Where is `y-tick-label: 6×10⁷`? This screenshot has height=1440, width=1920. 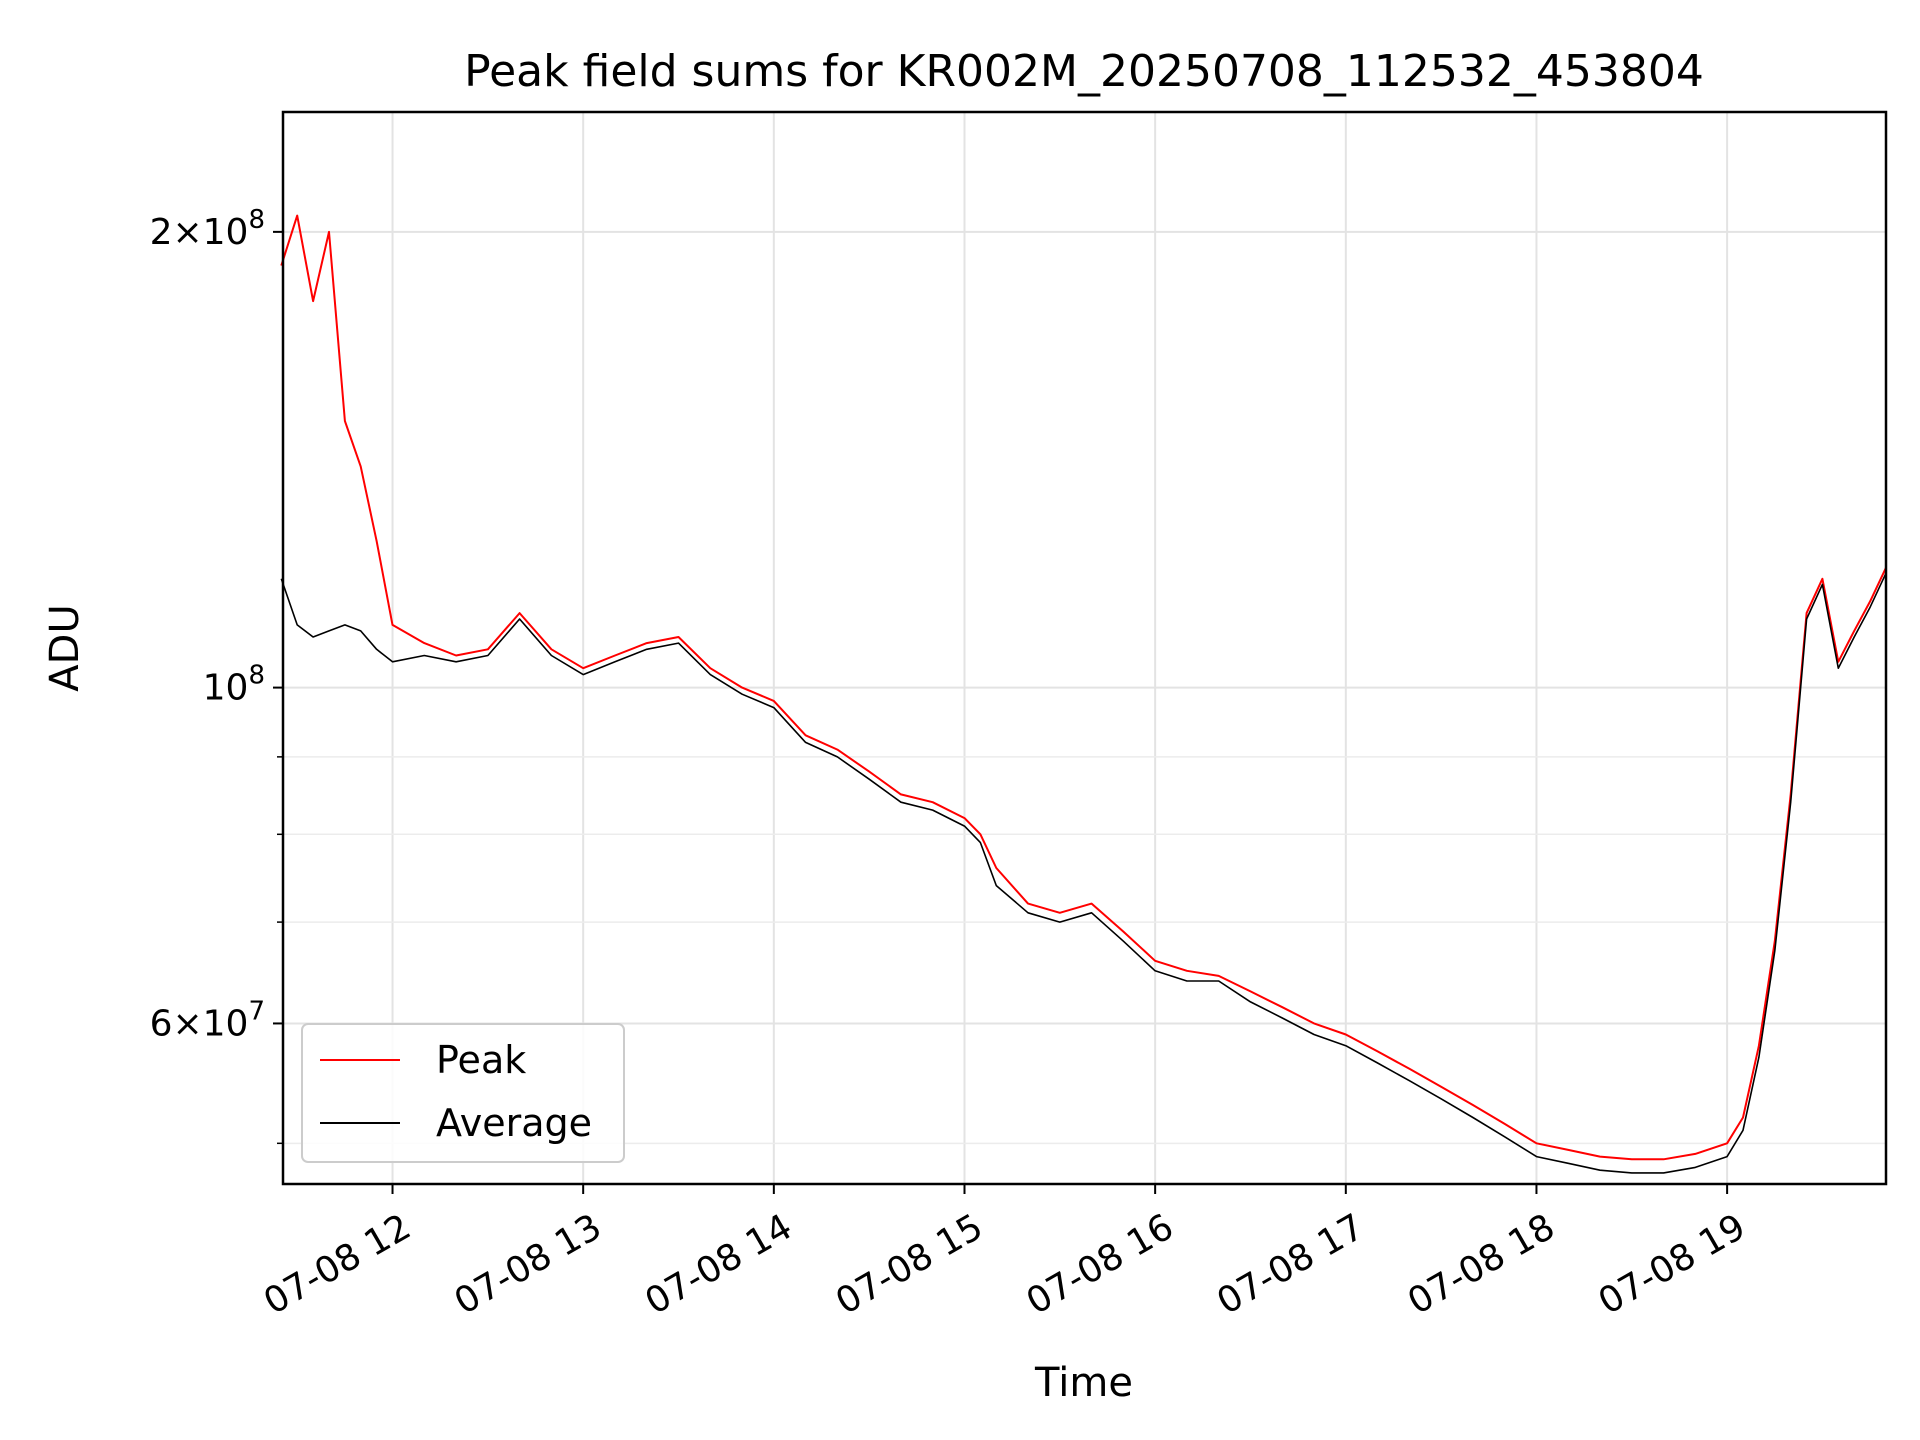 y-tick-label: 6×10⁷ is located at coordinates (207, 1020).